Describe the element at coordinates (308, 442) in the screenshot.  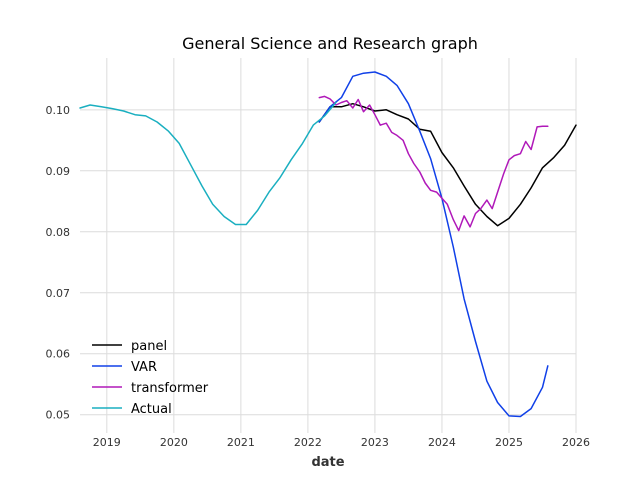
I see `x-tick-label: 2022` at that location.